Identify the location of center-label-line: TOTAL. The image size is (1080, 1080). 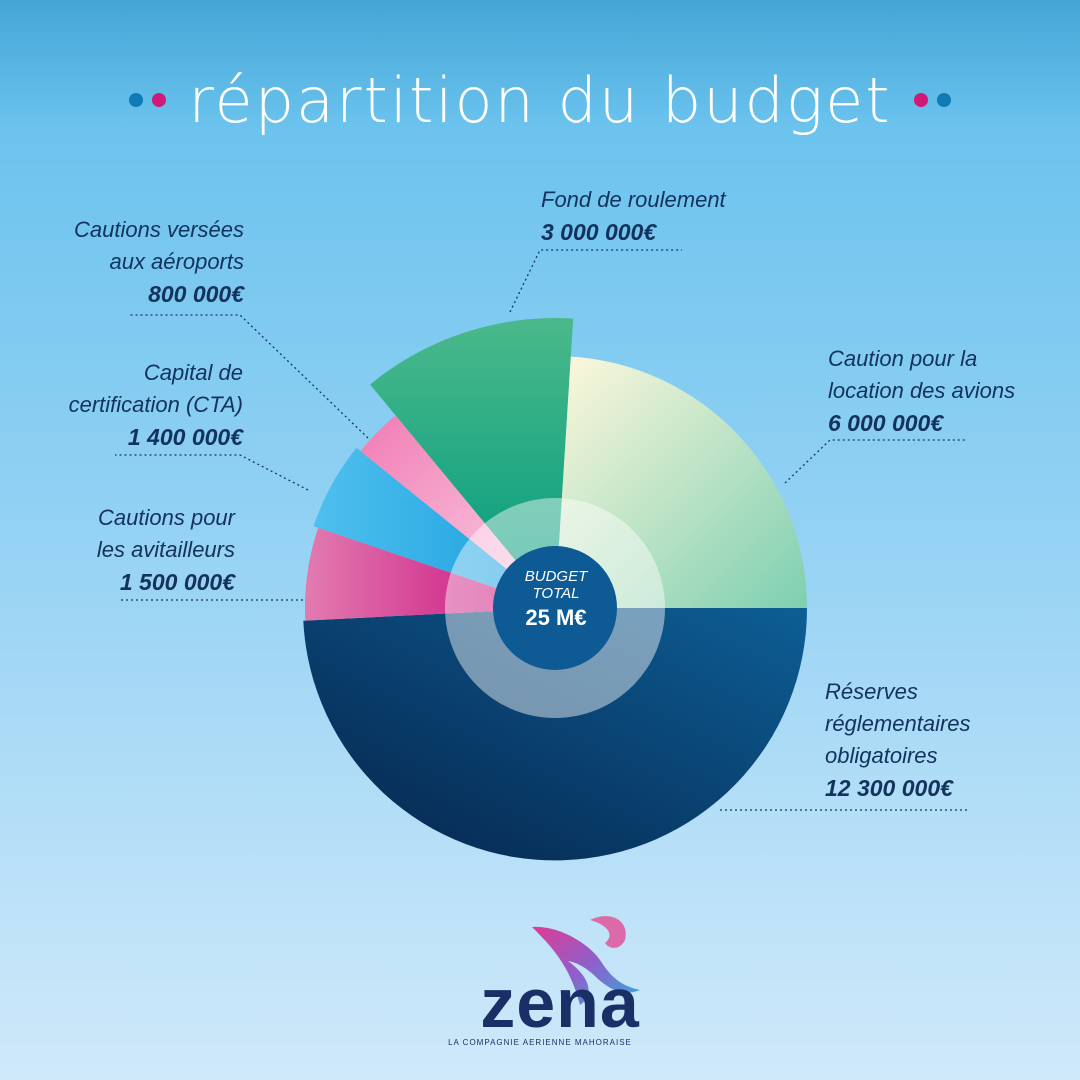
(556, 593).